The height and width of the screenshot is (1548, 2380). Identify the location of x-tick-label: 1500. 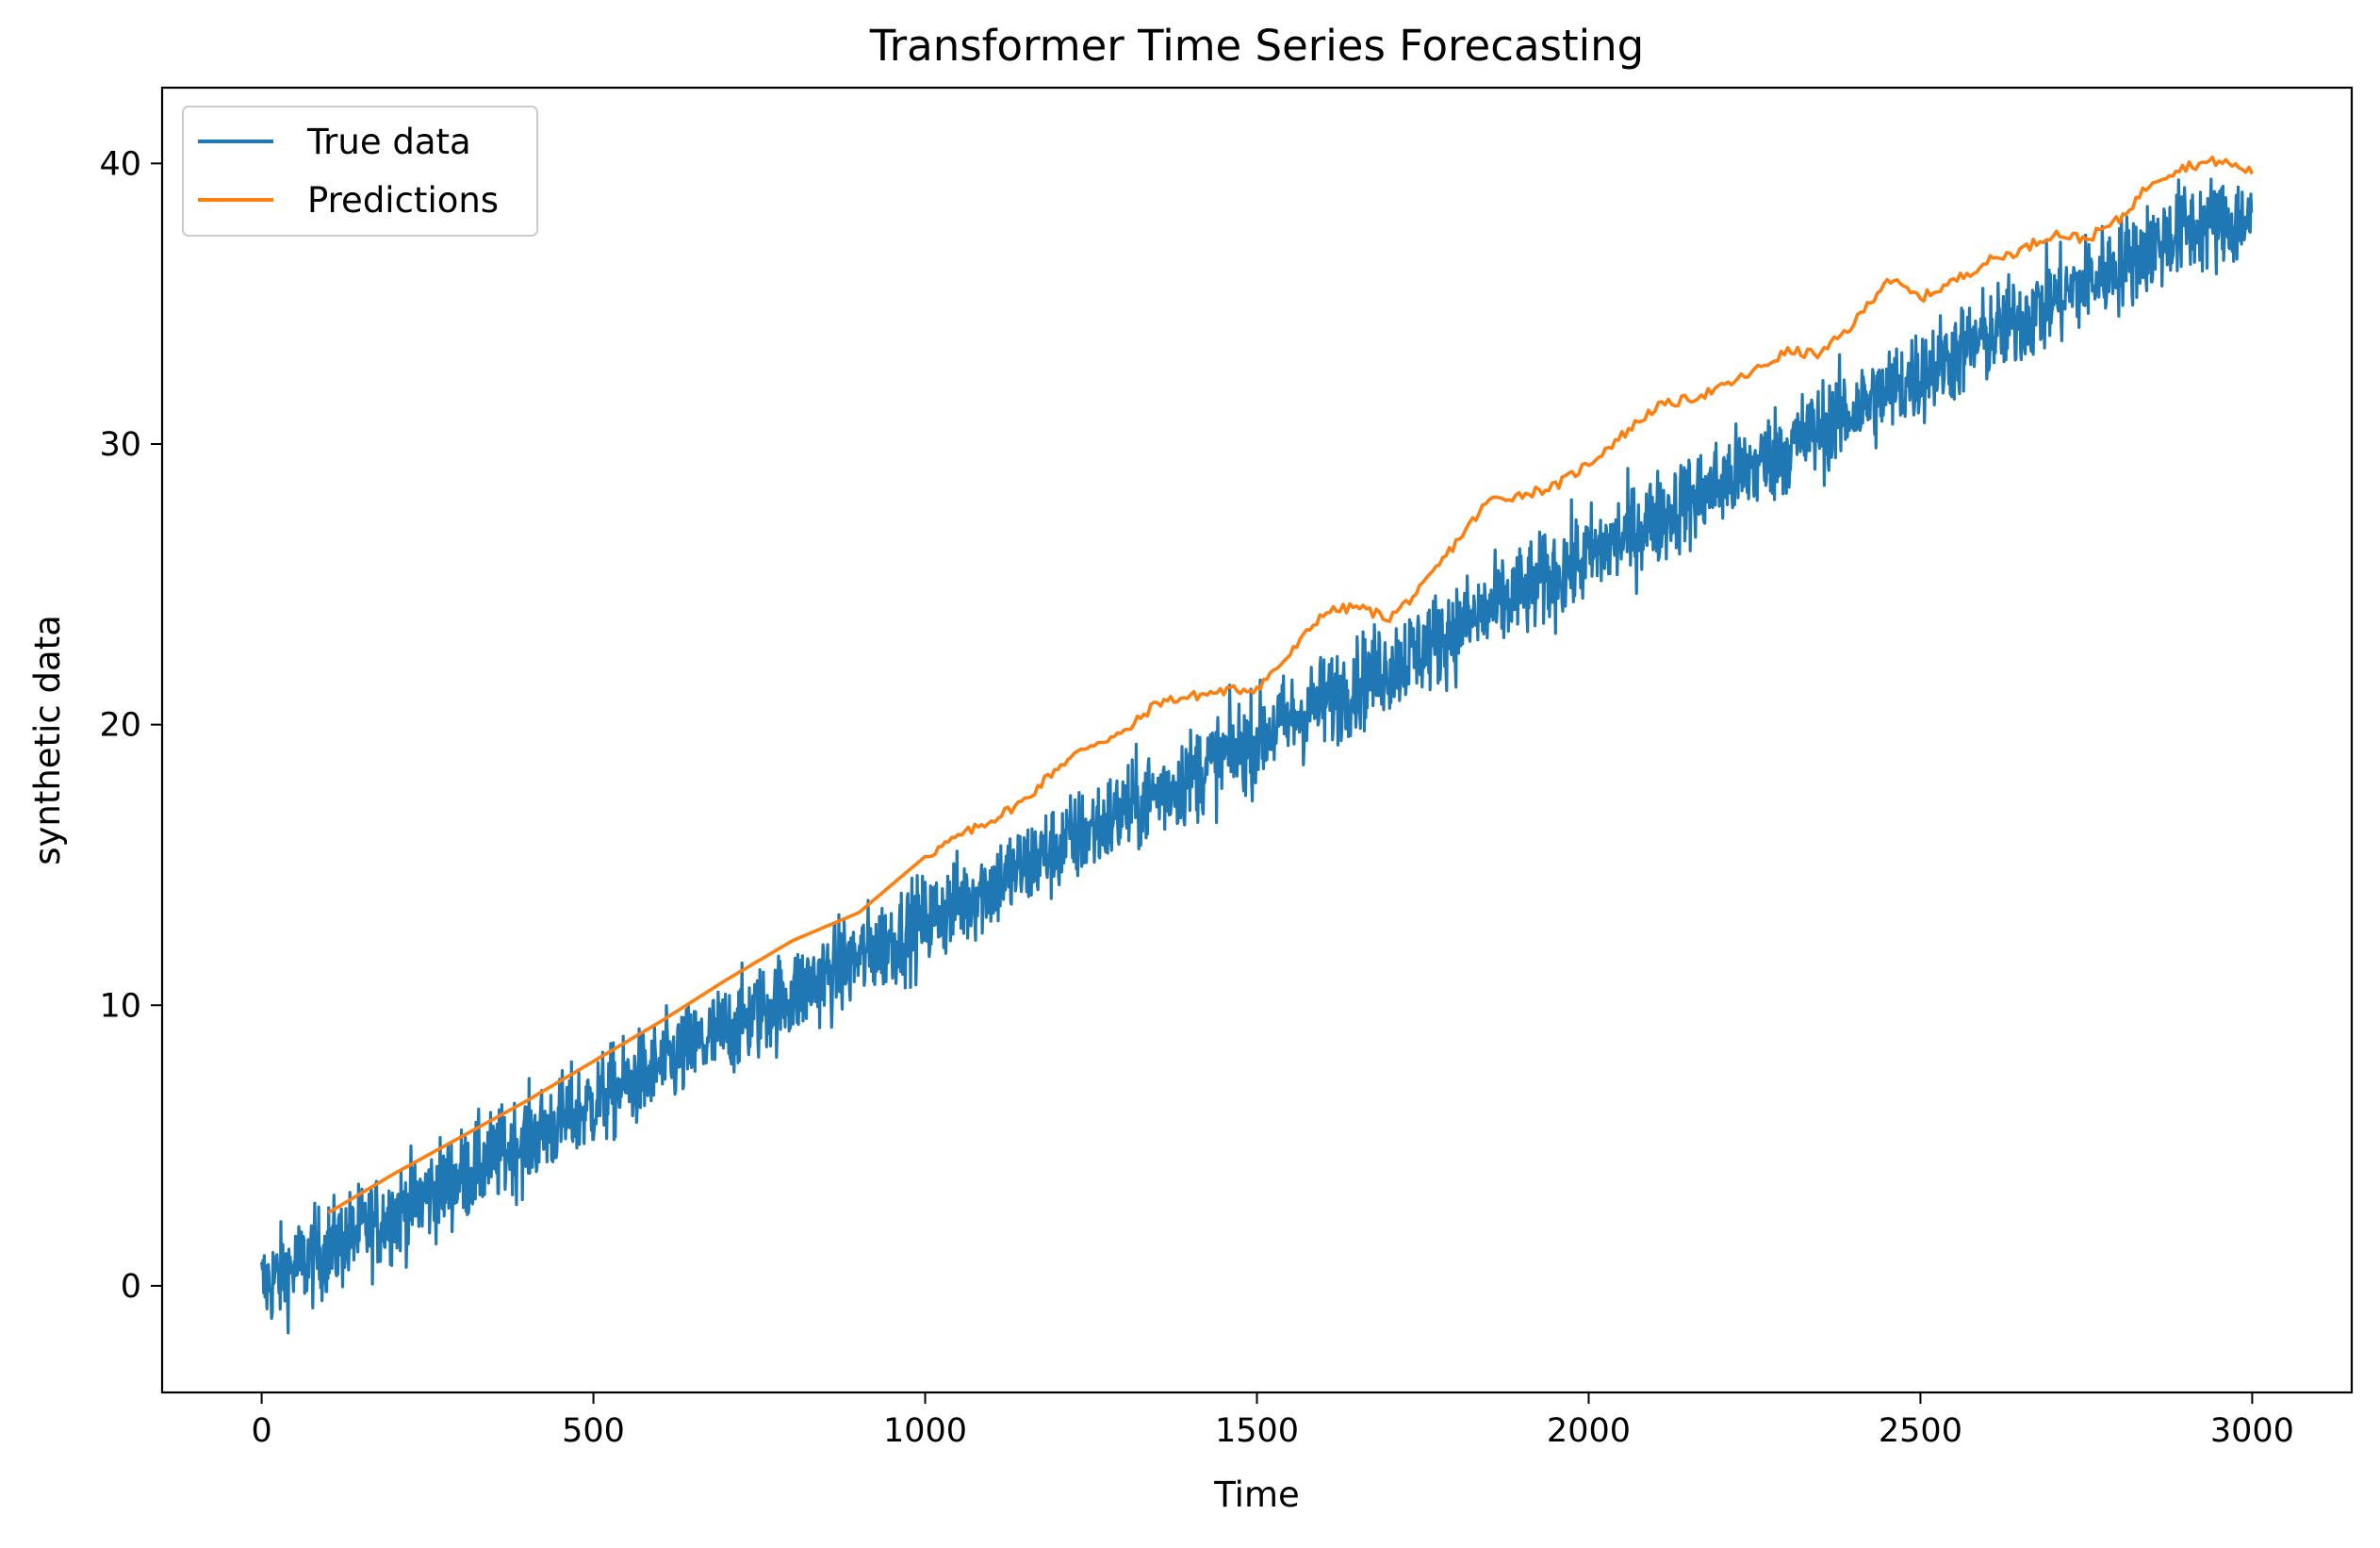
(1257, 1431).